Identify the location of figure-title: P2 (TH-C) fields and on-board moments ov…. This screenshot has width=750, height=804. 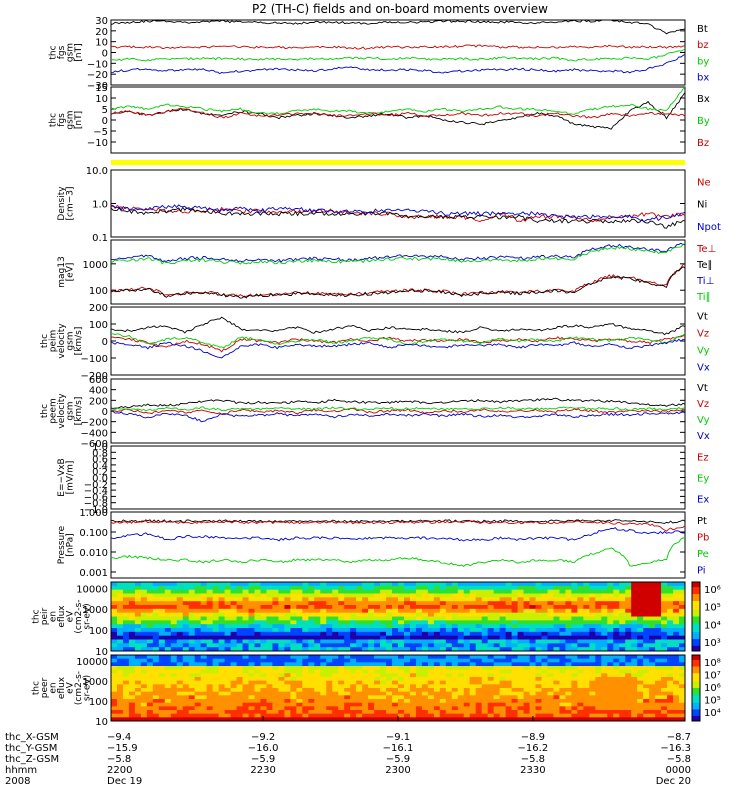
(400, 9).